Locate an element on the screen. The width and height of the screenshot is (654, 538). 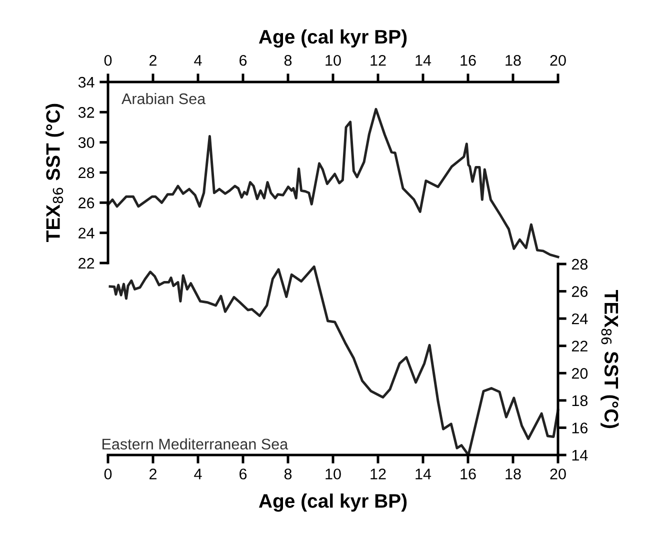
y-tick-label: 20 is located at coordinates (580, 373).